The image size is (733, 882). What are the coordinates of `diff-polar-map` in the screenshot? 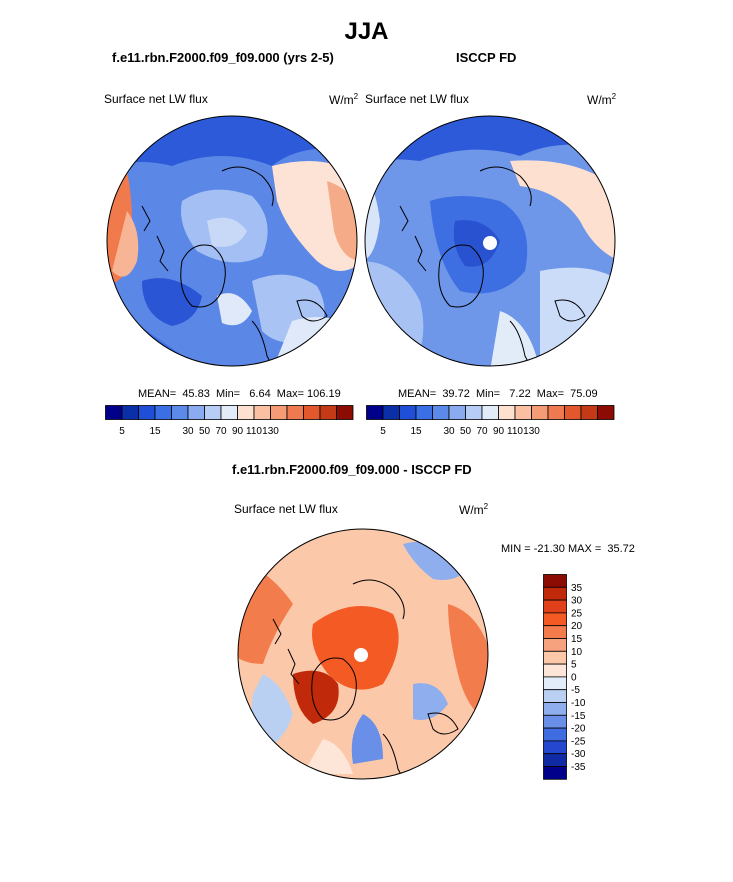 It's located at (363, 654).